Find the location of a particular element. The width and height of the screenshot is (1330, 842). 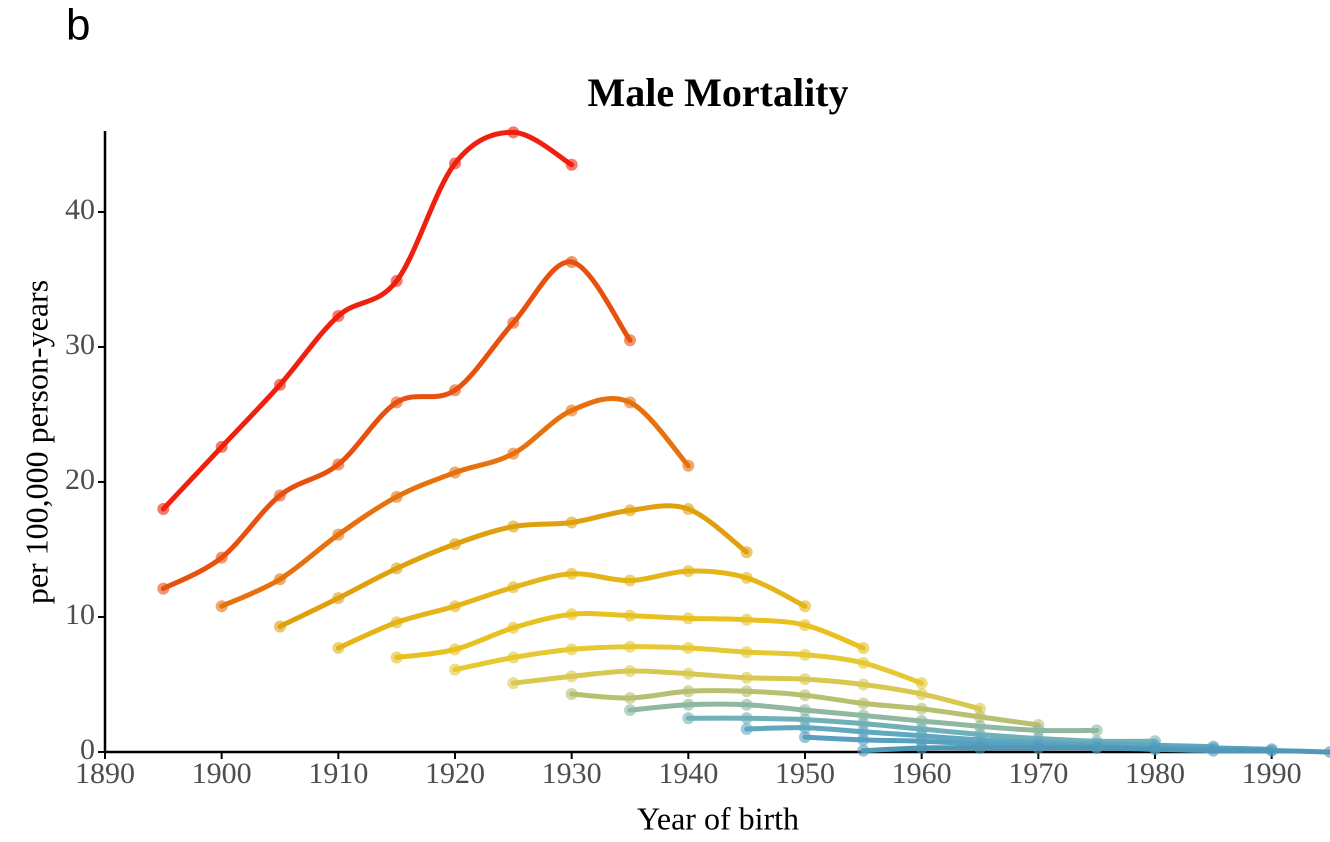

x-tick-label: 1960 is located at coordinates (922, 773).